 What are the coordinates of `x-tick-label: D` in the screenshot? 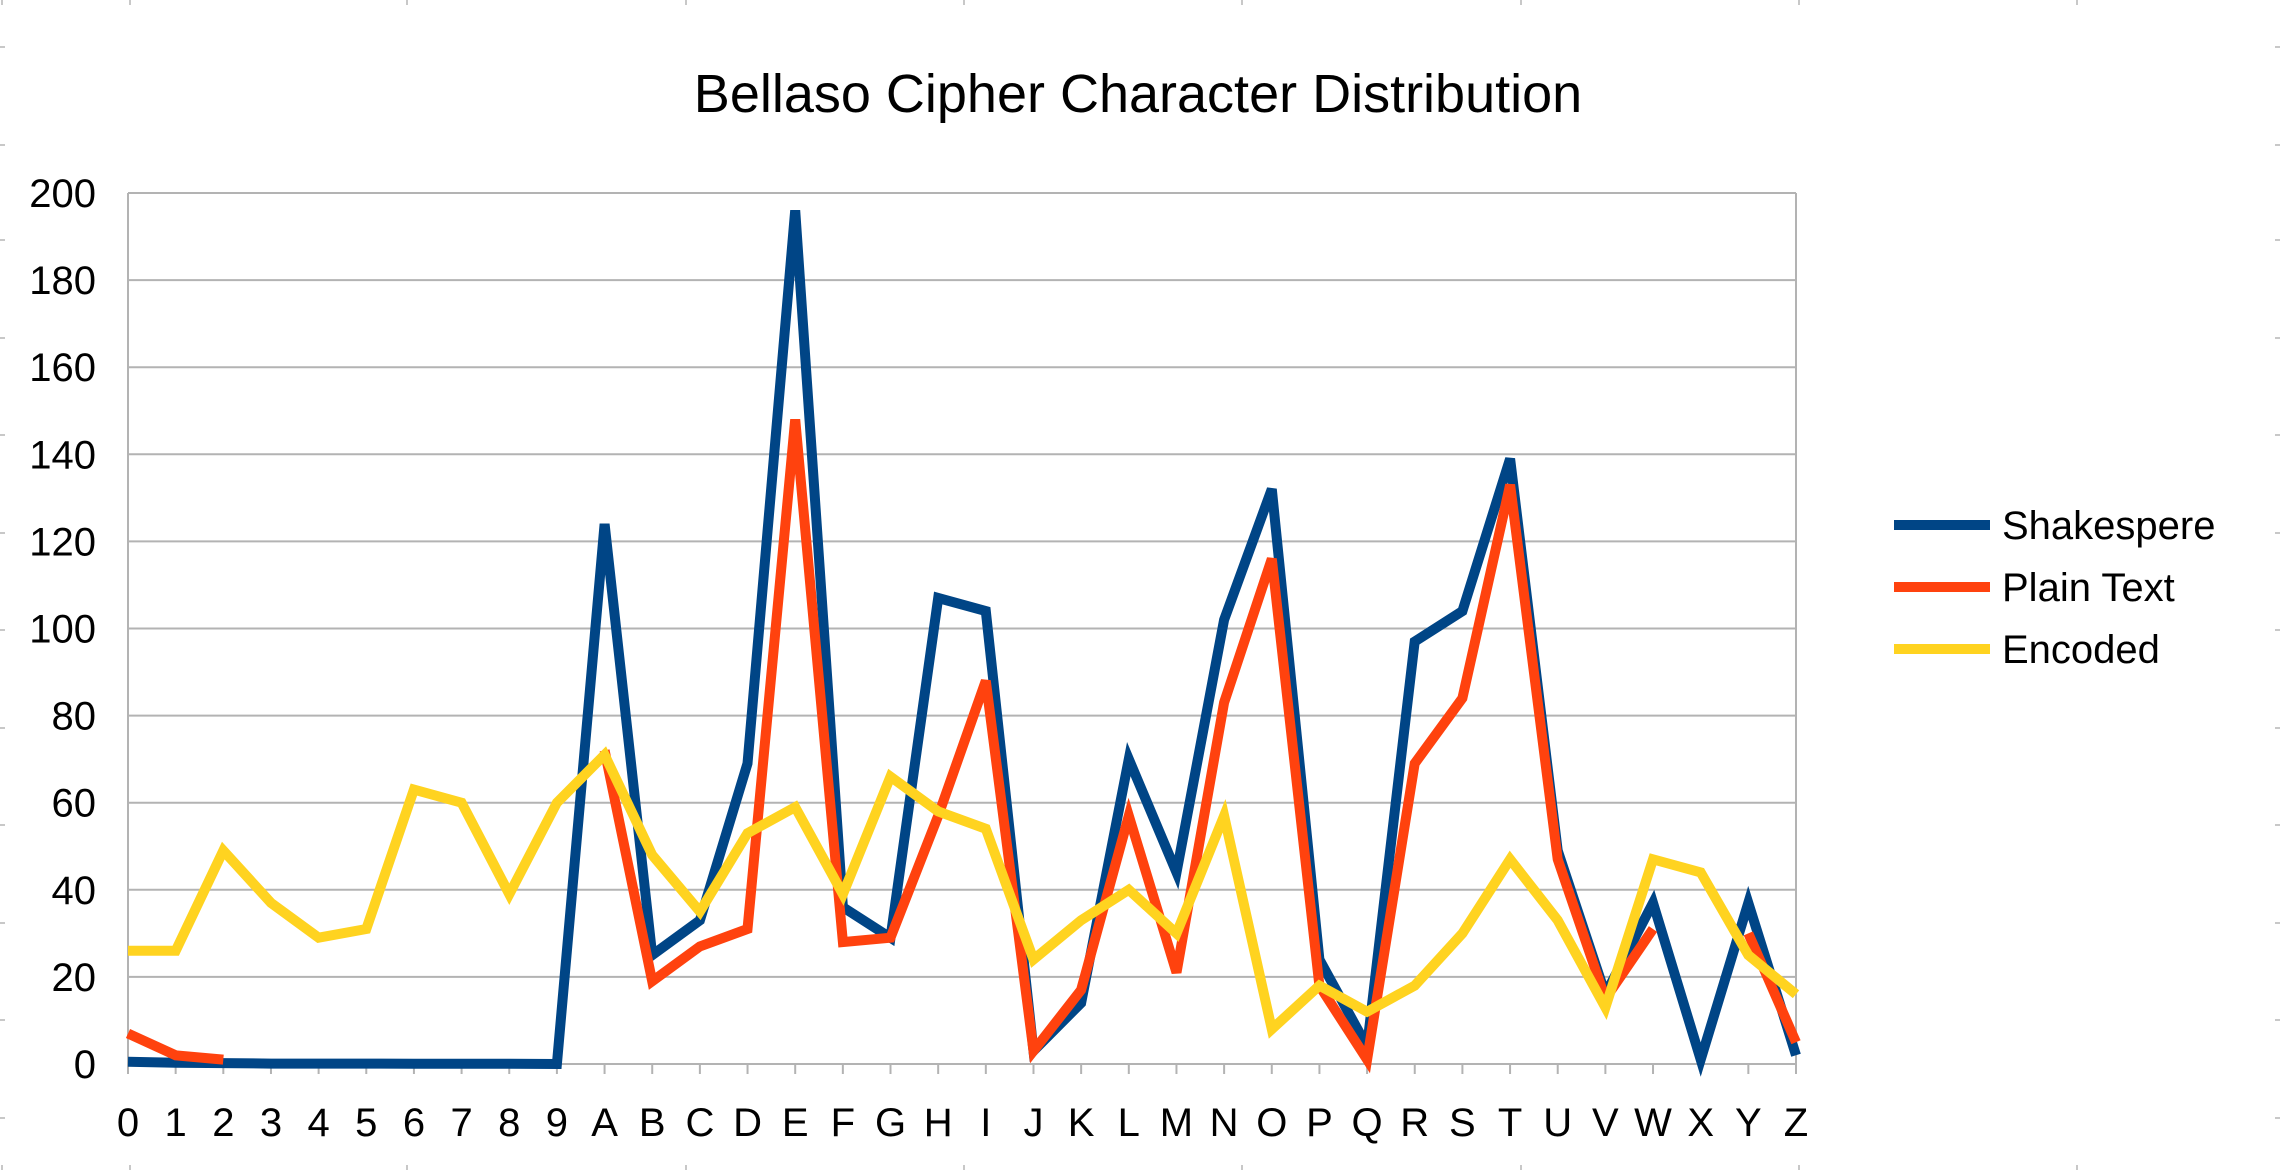 It's located at (747, 1123).